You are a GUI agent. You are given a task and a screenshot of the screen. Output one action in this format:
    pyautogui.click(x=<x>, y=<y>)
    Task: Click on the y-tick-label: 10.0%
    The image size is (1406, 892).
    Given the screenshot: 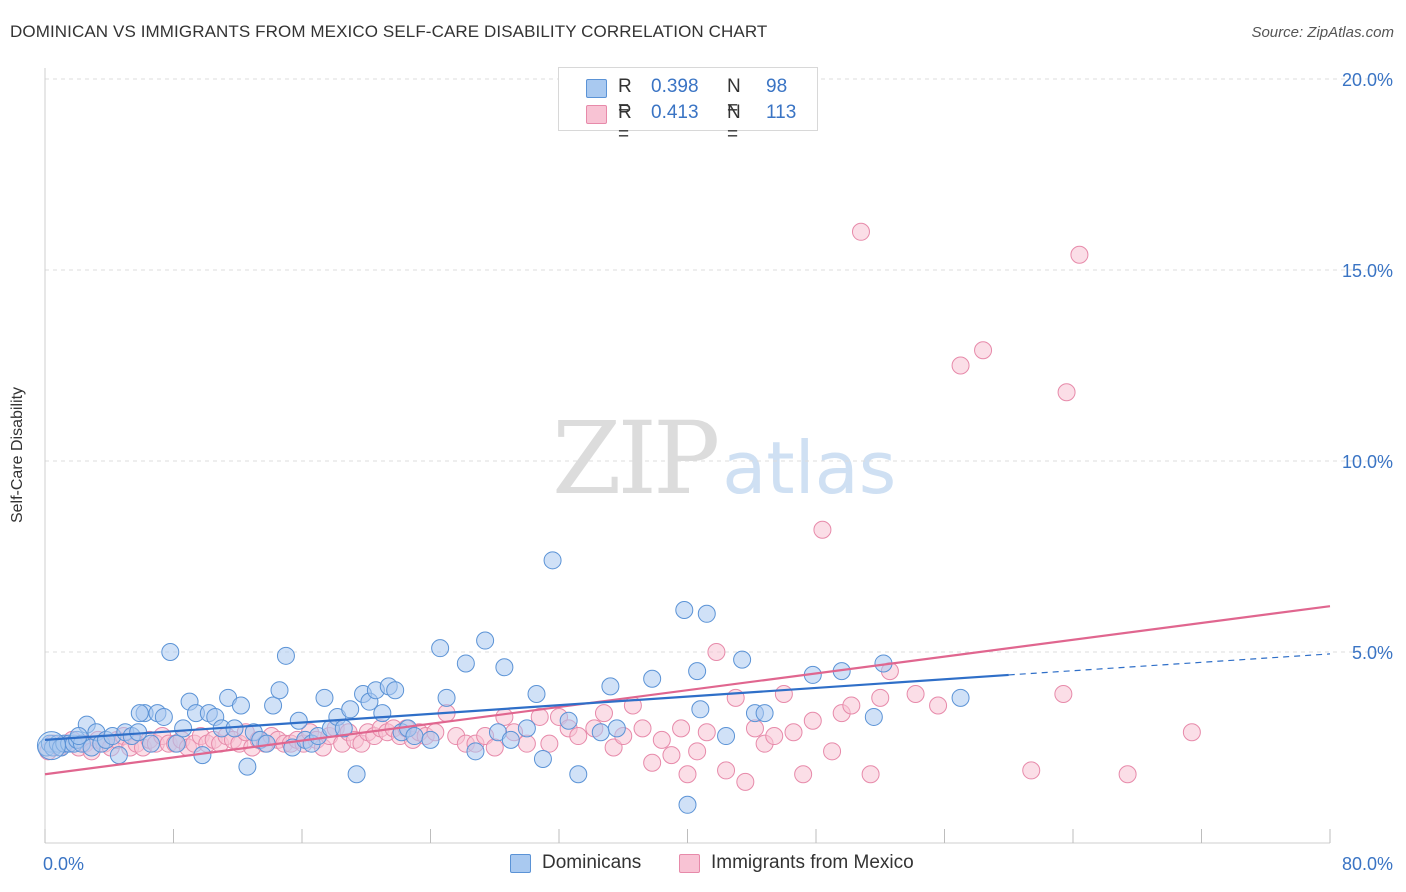 What is the action you would take?
    pyautogui.click(x=1367, y=462)
    